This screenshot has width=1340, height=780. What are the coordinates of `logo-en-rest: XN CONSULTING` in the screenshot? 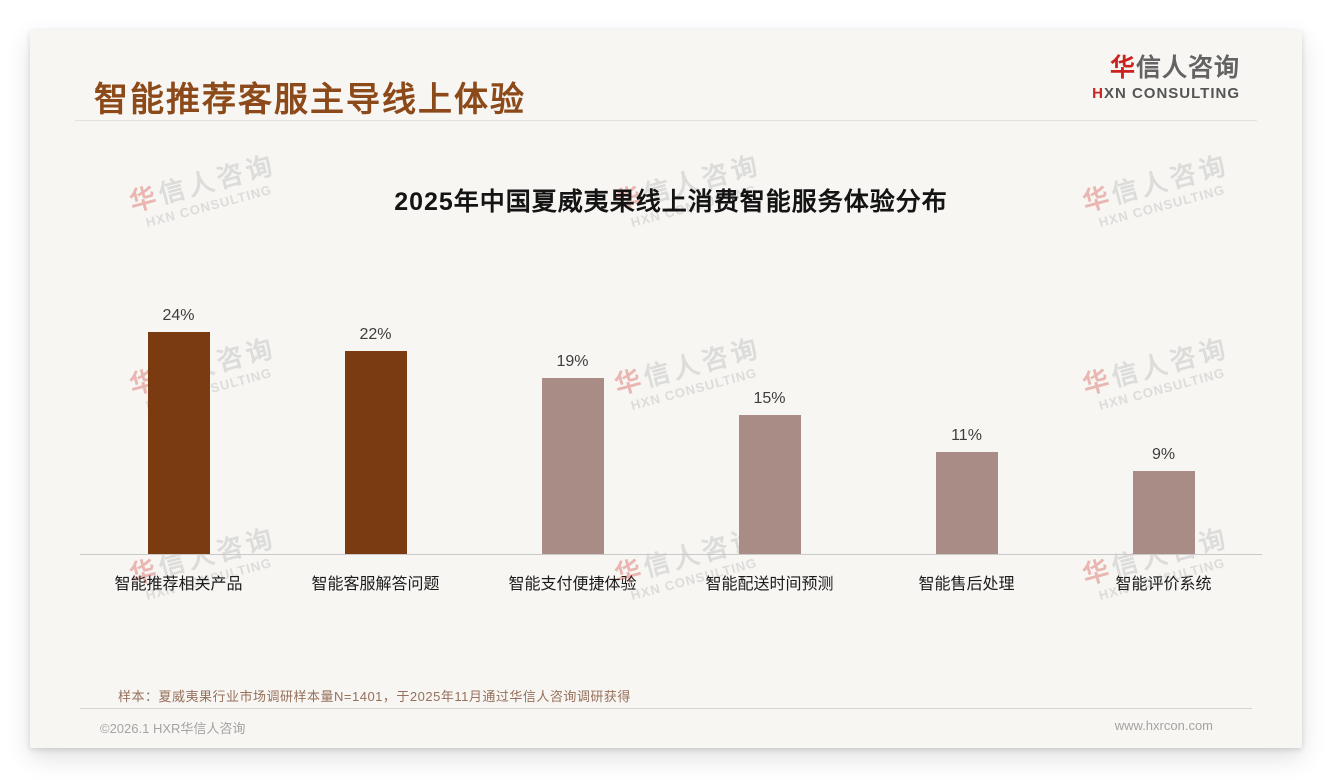 It's located at (1171, 93).